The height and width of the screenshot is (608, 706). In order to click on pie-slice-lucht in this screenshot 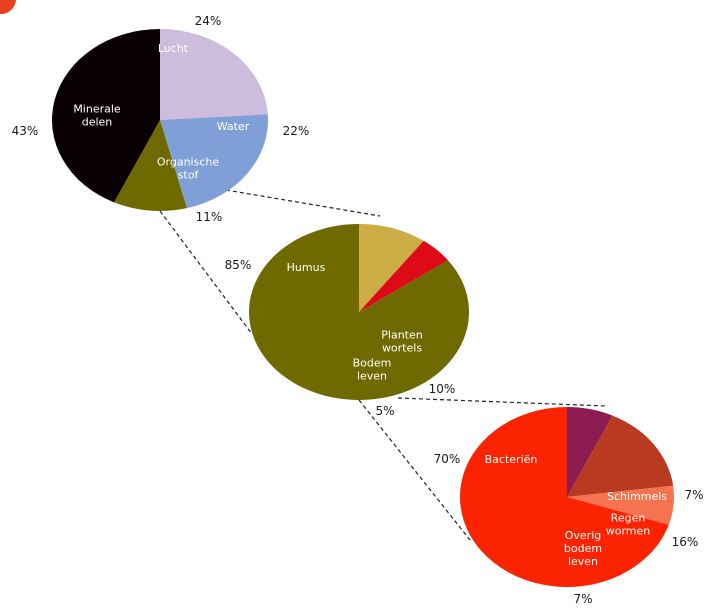, I will do `click(214, 74)`.